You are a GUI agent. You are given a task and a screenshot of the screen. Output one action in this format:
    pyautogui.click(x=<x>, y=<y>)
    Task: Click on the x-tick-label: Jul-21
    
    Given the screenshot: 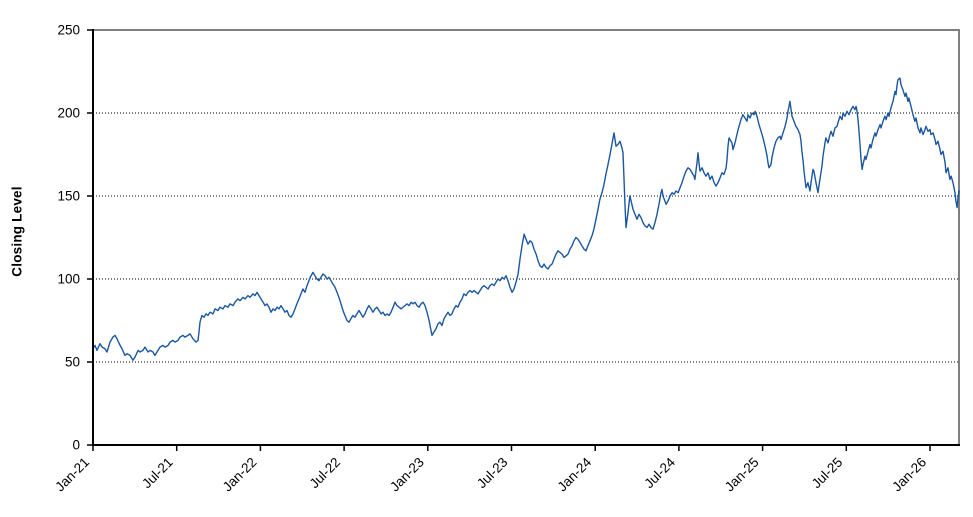 What is the action you would take?
    pyautogui.click(x=157, y=473)
    